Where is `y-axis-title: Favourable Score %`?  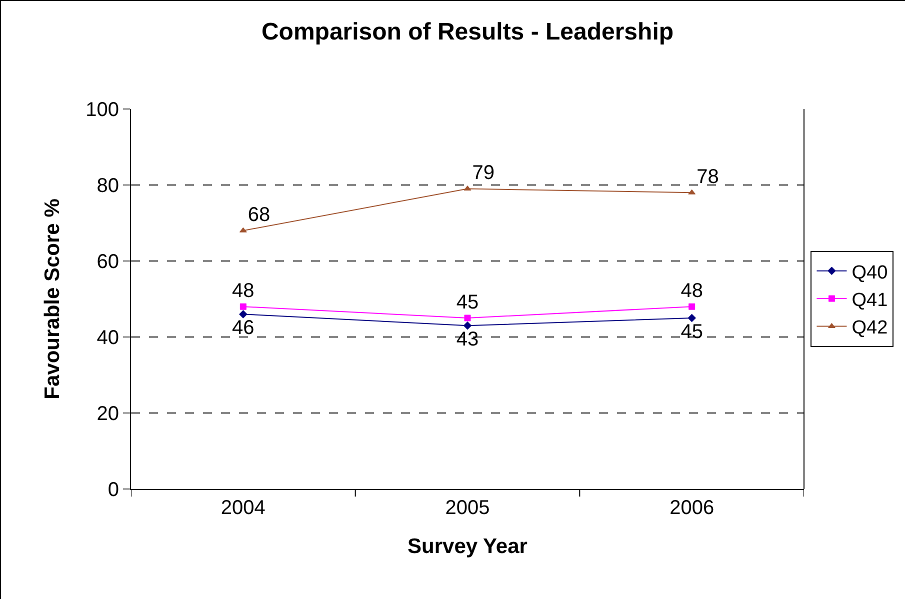
y-axis-title: Favourable Score % is located at coordinates (52, 299).